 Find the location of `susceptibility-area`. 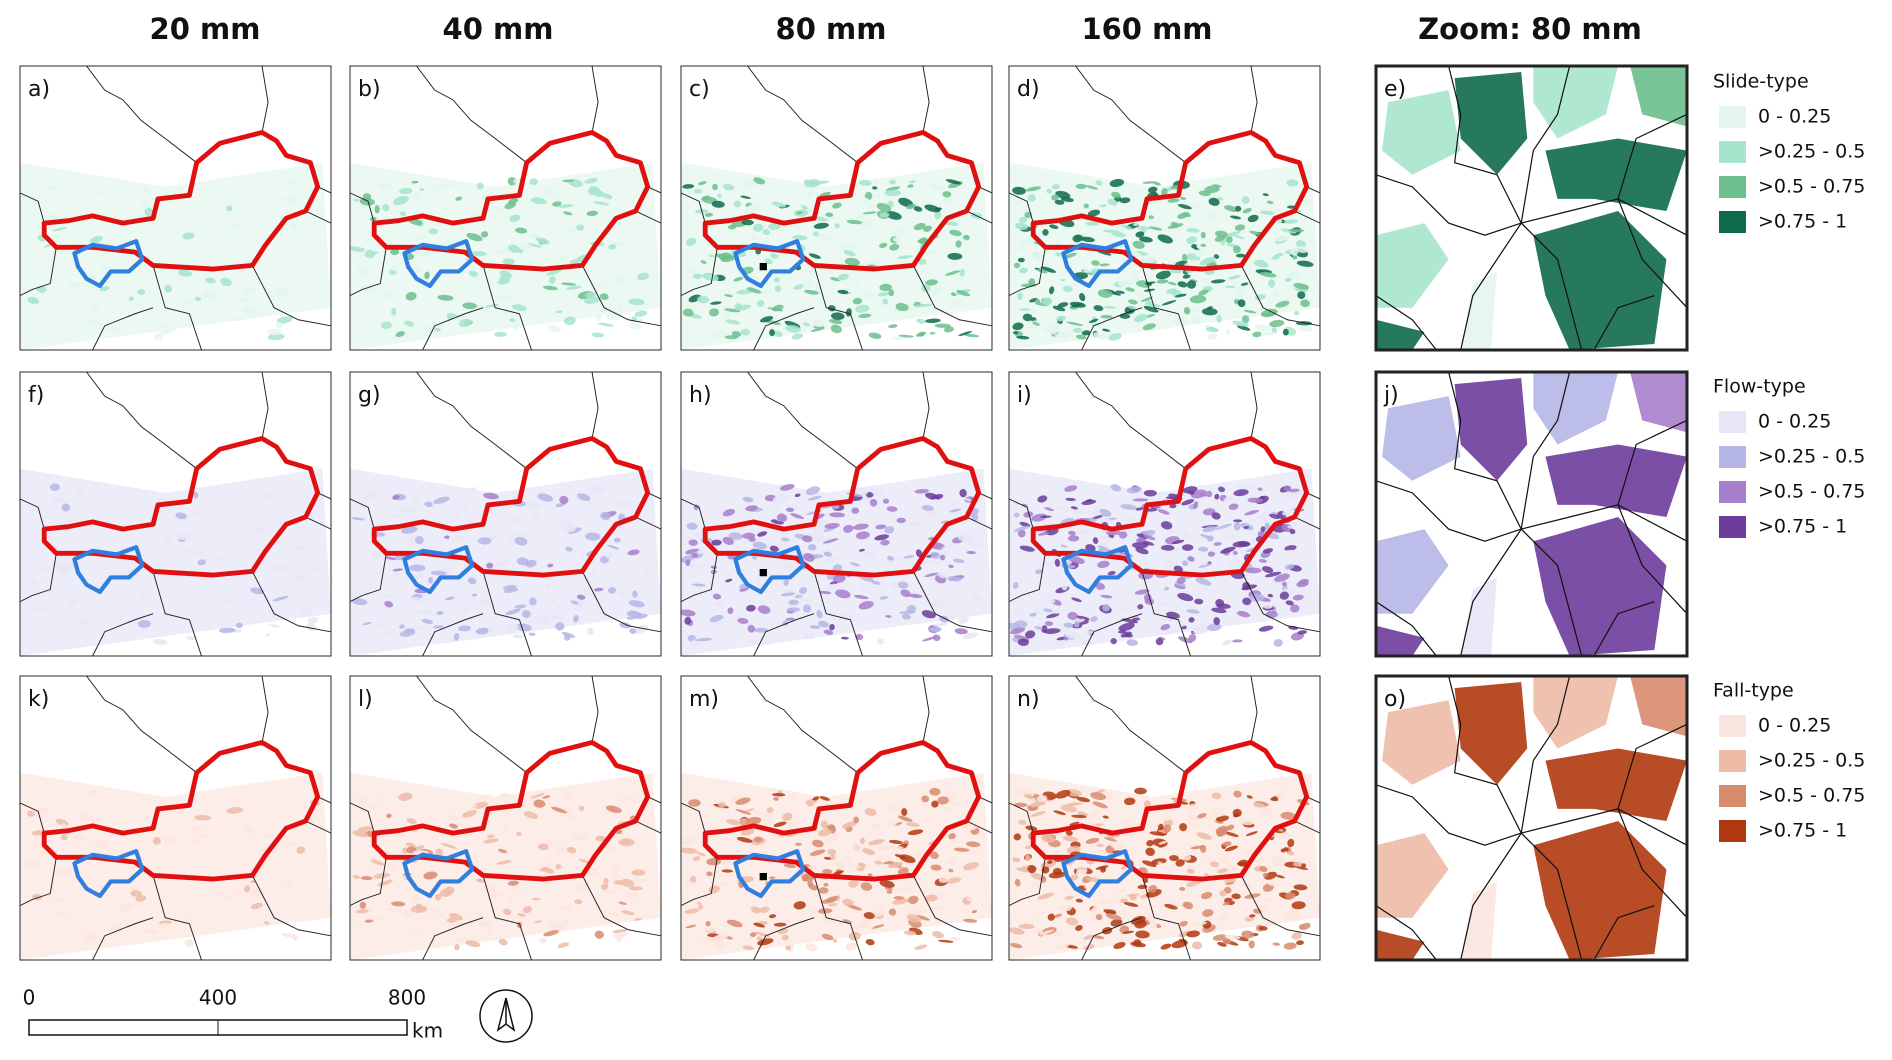

susceptibility-area is located at coordinates (1421, 438).